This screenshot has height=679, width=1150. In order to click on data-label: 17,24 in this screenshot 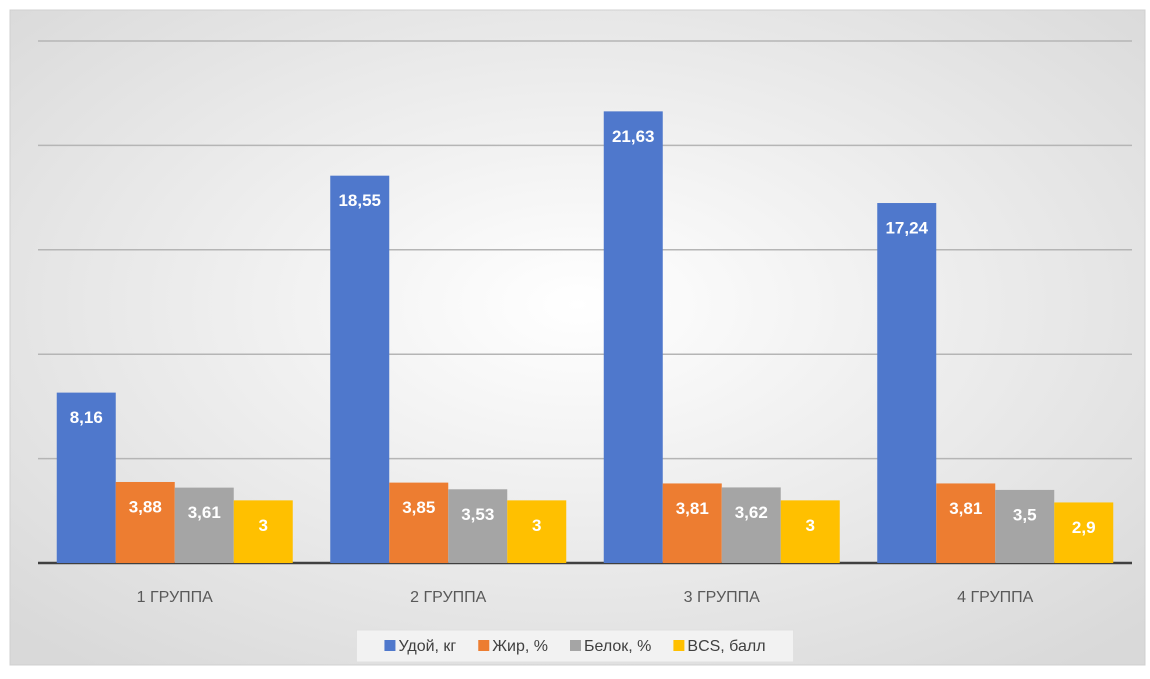, I will do `click(906, 228)`.